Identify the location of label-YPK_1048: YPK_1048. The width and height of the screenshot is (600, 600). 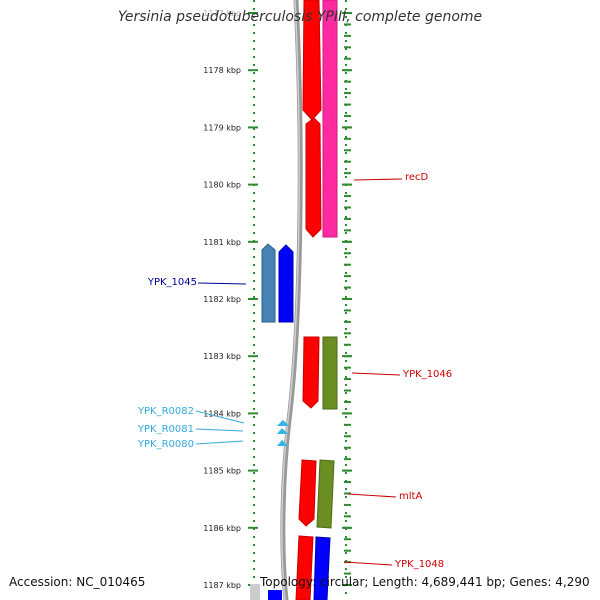
(419, 564).